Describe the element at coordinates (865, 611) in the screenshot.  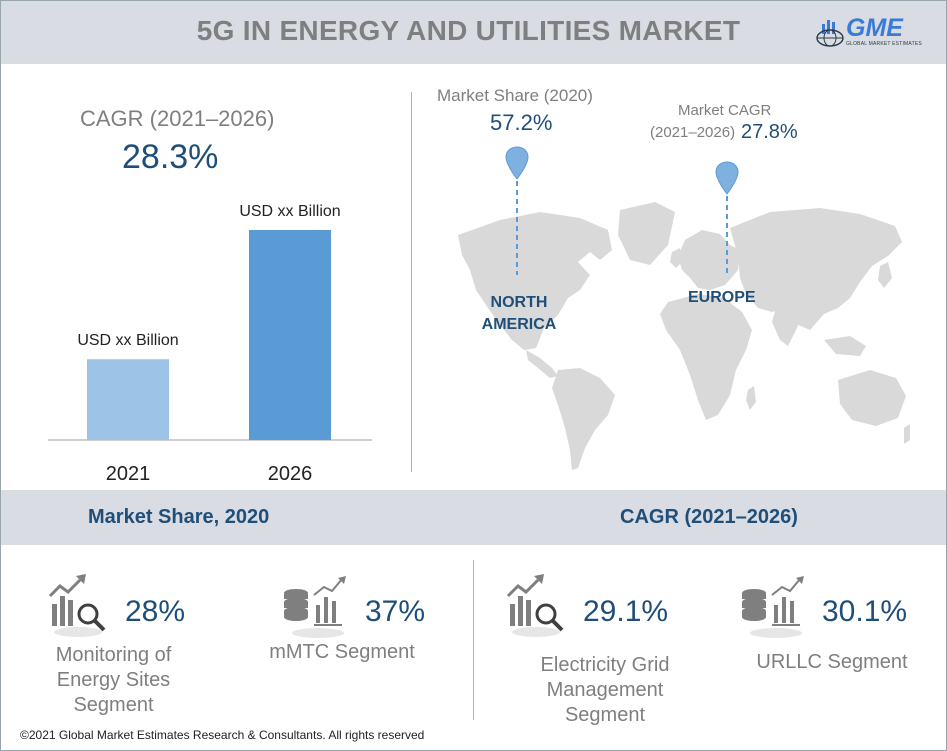
I see `segment-4-value: 30.1%` at that location.